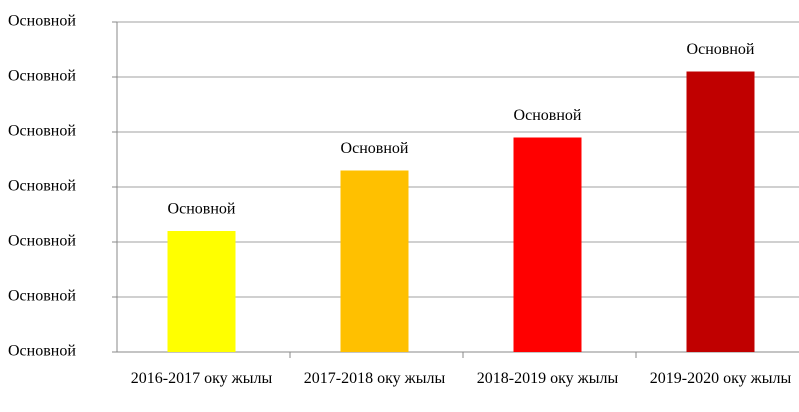 The width and height of the screenshot is (799, 412). What do you see at coordinates (547, 378) in the screenshot?
I see `x-tick-label: 2018-2019 оку жылы` at bounding box center [547, 378].